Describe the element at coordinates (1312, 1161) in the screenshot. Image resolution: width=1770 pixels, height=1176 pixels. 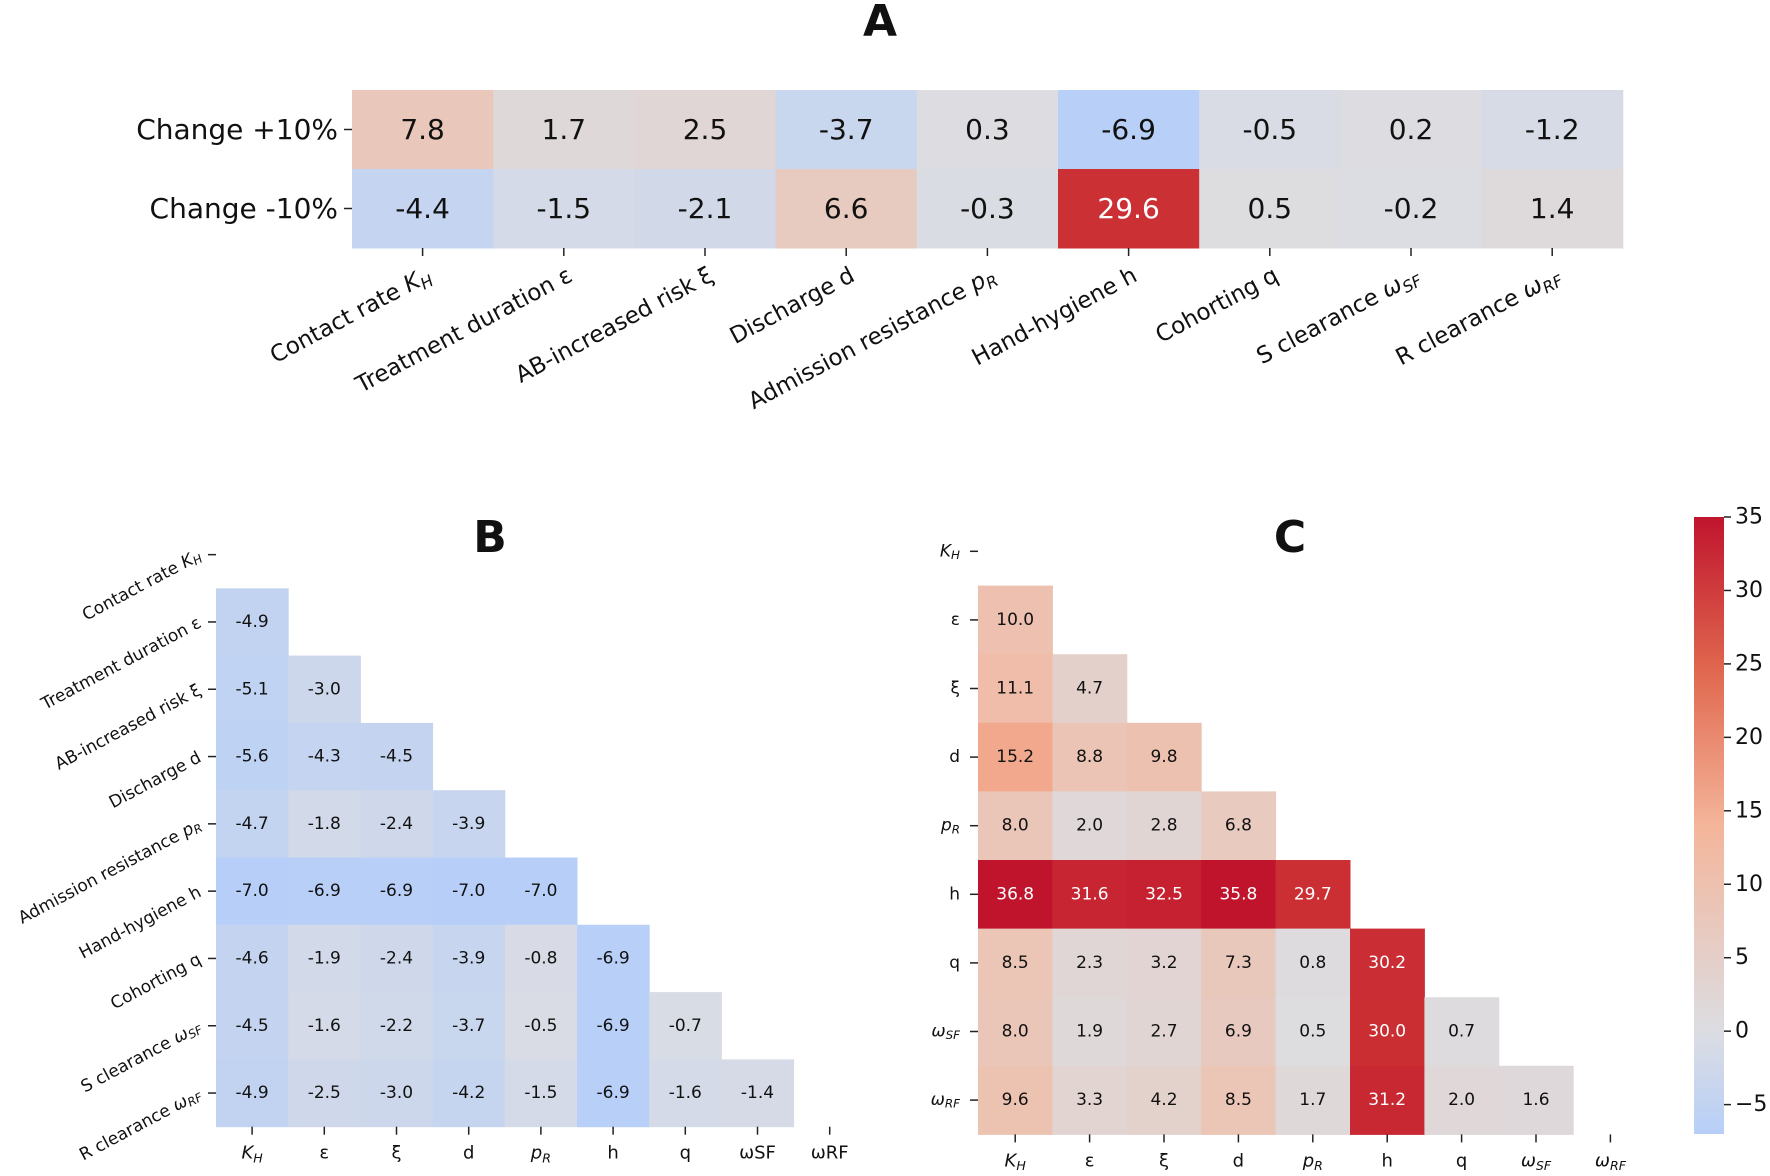
I see `panel-c-x-tick-label: pR` at that location.